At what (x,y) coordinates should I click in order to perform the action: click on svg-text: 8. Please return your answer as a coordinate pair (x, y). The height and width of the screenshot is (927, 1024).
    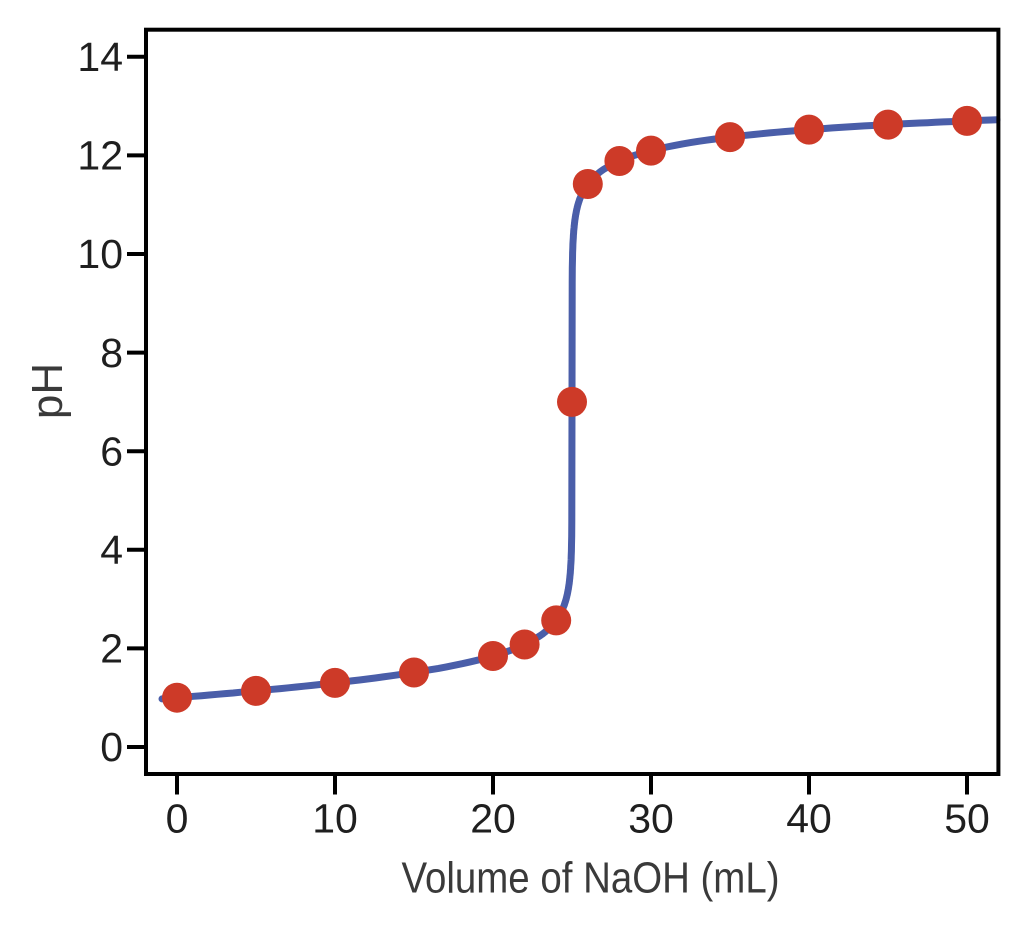
    Looking at the image, I should click on (111, 353).